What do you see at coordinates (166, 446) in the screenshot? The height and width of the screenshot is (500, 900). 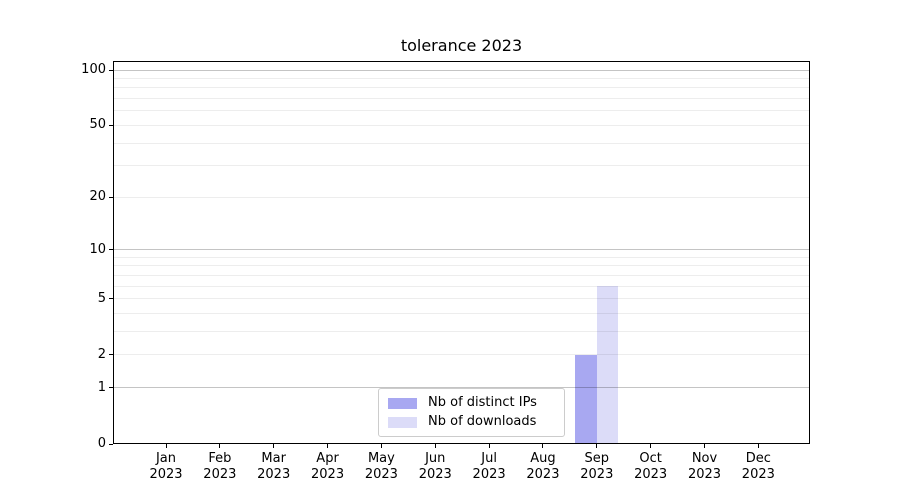 I see `x-tick-mark-jan` at bounding box center [166, 446].